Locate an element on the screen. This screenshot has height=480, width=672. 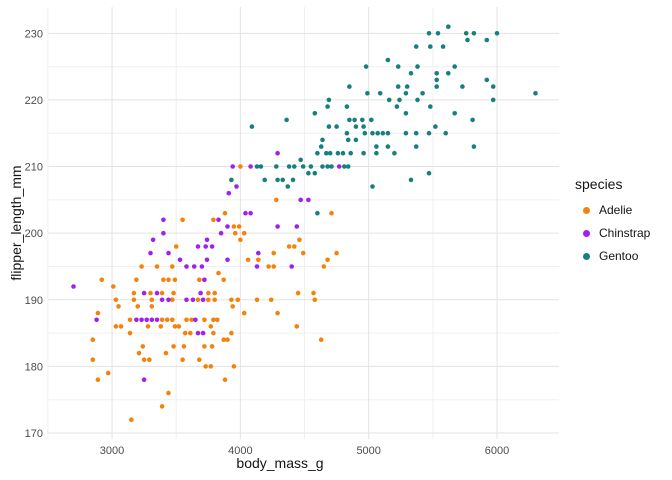
y-tick-label: 210 is located at coordinates (34, 168).